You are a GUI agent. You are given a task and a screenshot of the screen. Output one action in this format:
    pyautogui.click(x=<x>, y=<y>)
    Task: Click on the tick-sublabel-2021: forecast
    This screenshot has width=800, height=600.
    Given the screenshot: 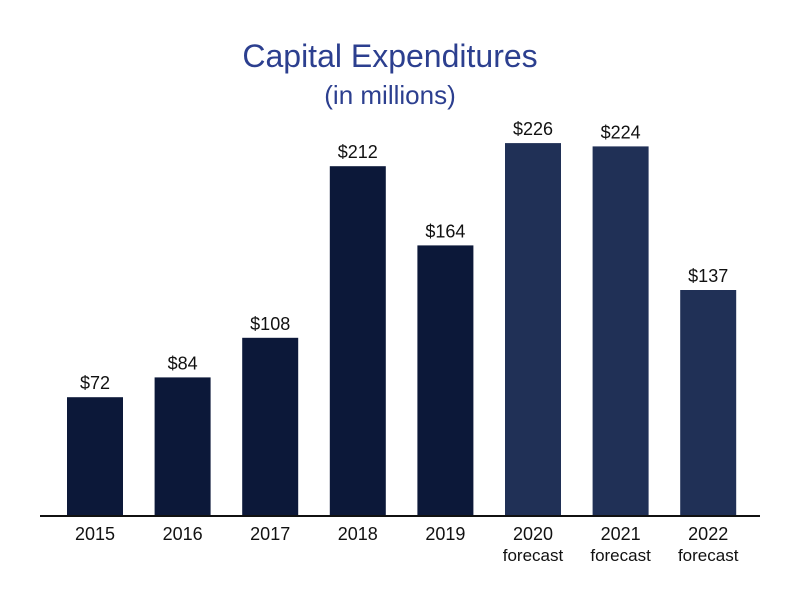 What is the action you would take?
    pyautogui.click(x=620, y=555)
    